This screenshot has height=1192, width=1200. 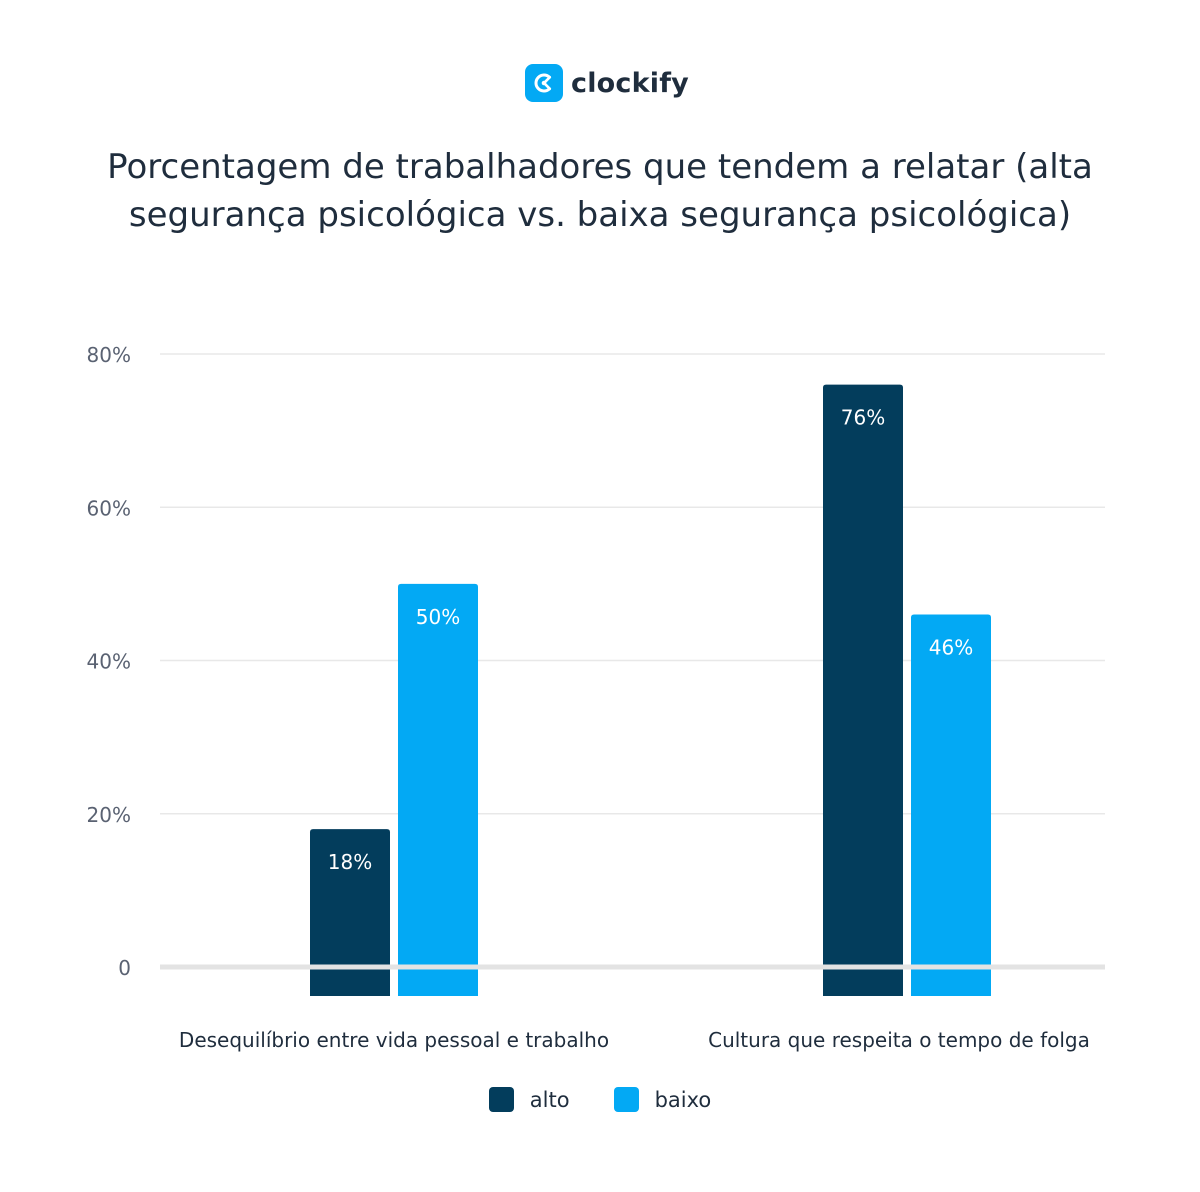 I want to click on brand-logo: clockify, so click(x=607, y=83).